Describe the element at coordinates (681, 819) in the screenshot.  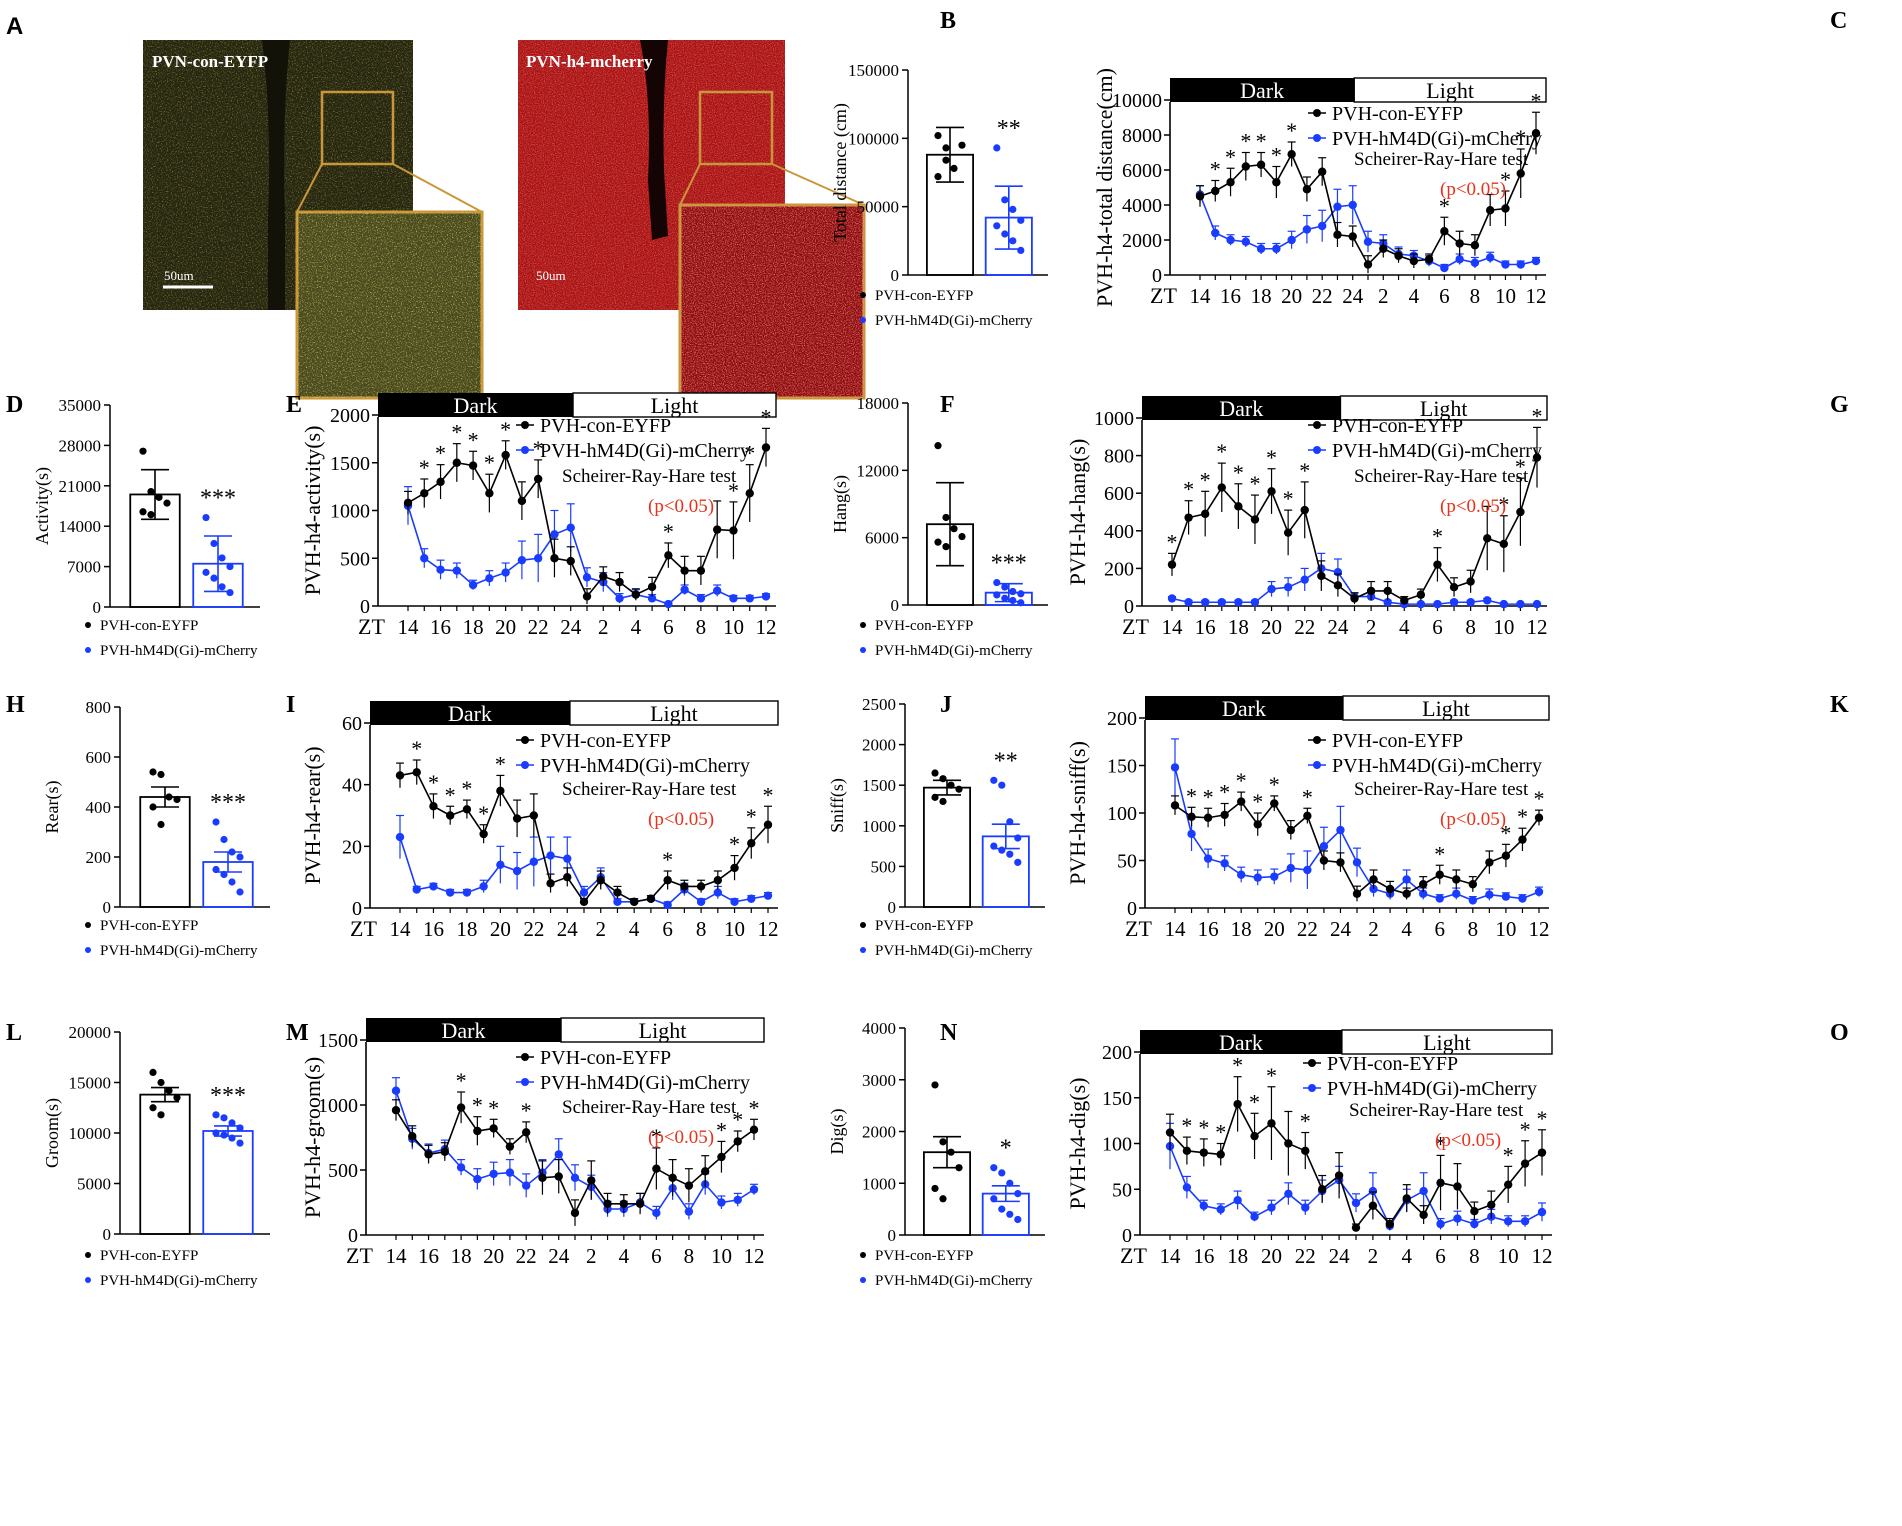
I see `stats-pvalue: (p<0.05)` at that location.